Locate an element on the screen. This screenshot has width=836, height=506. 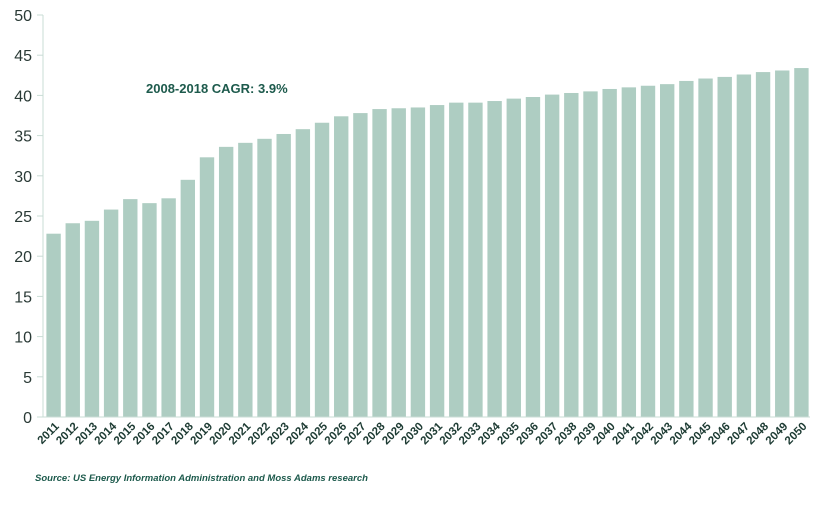
bar-2047 is located at coordinates (744, 245).